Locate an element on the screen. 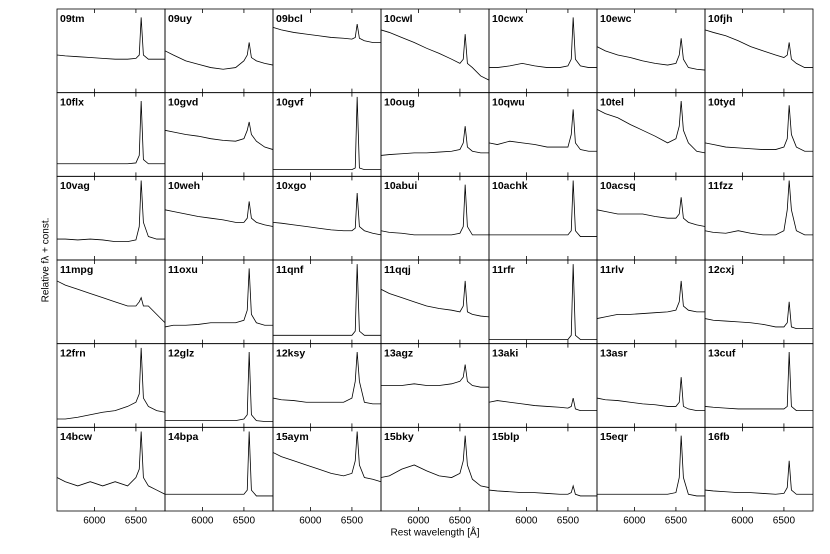 The height and width of the screenshot is (554, 830). y-axis-label: Relative fλ + const. is located at coordinates (46, 260).